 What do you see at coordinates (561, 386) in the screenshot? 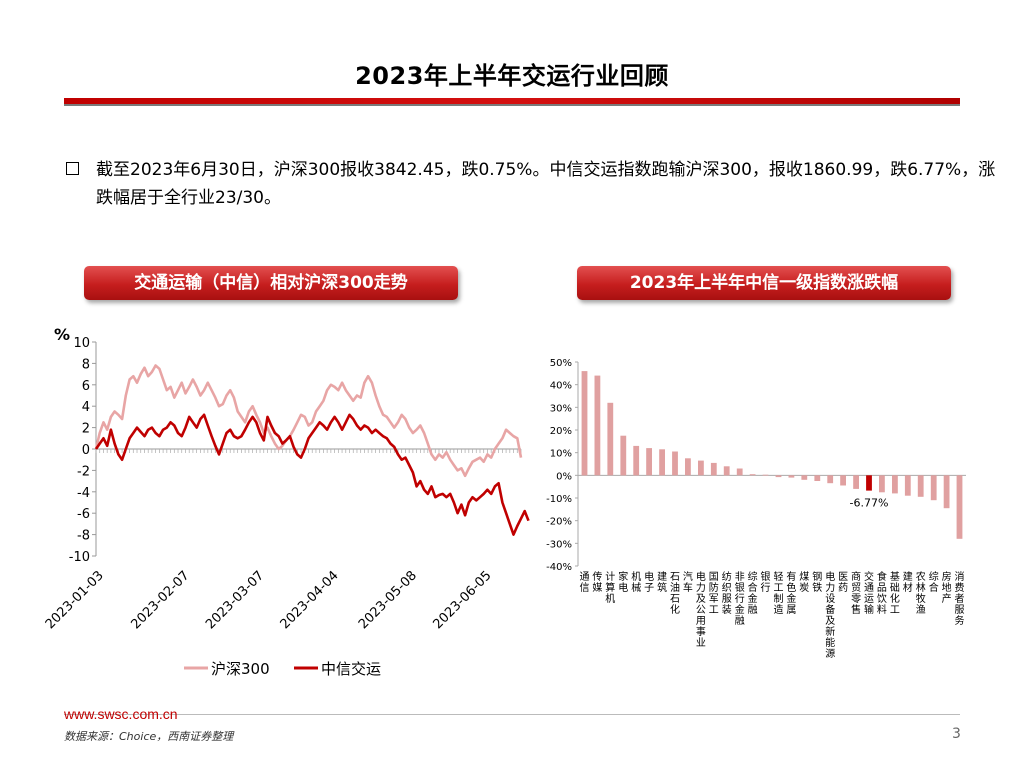
I see `y-tick-label: 40%` at bounding box center [561, 386].